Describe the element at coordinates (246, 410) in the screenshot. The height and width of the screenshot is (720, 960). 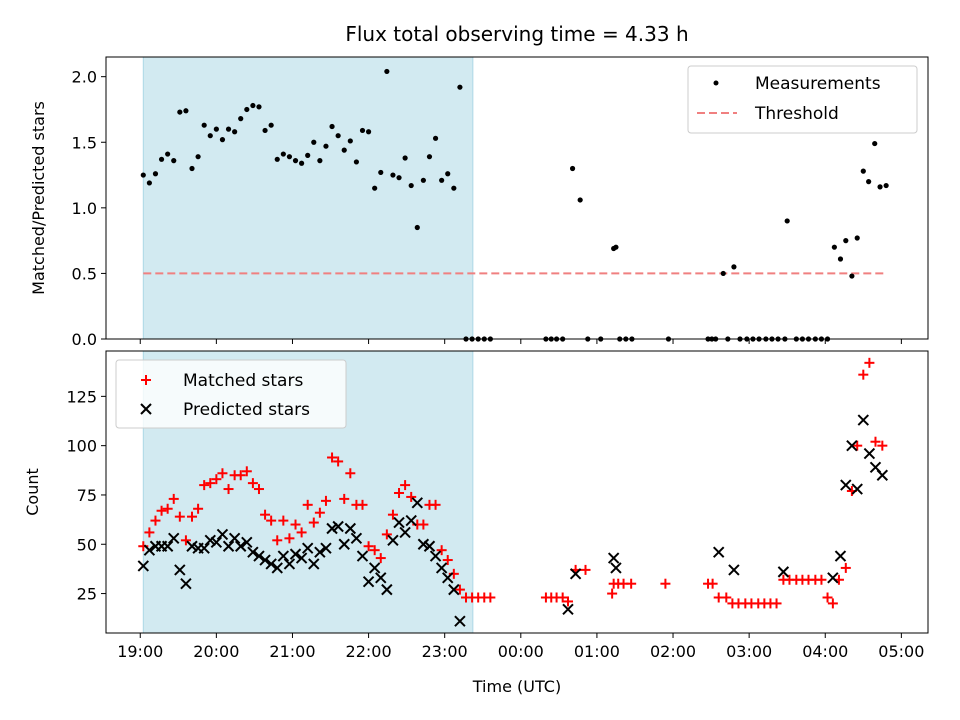
I see `legend-predicted-label: Predicted stars` at that location.